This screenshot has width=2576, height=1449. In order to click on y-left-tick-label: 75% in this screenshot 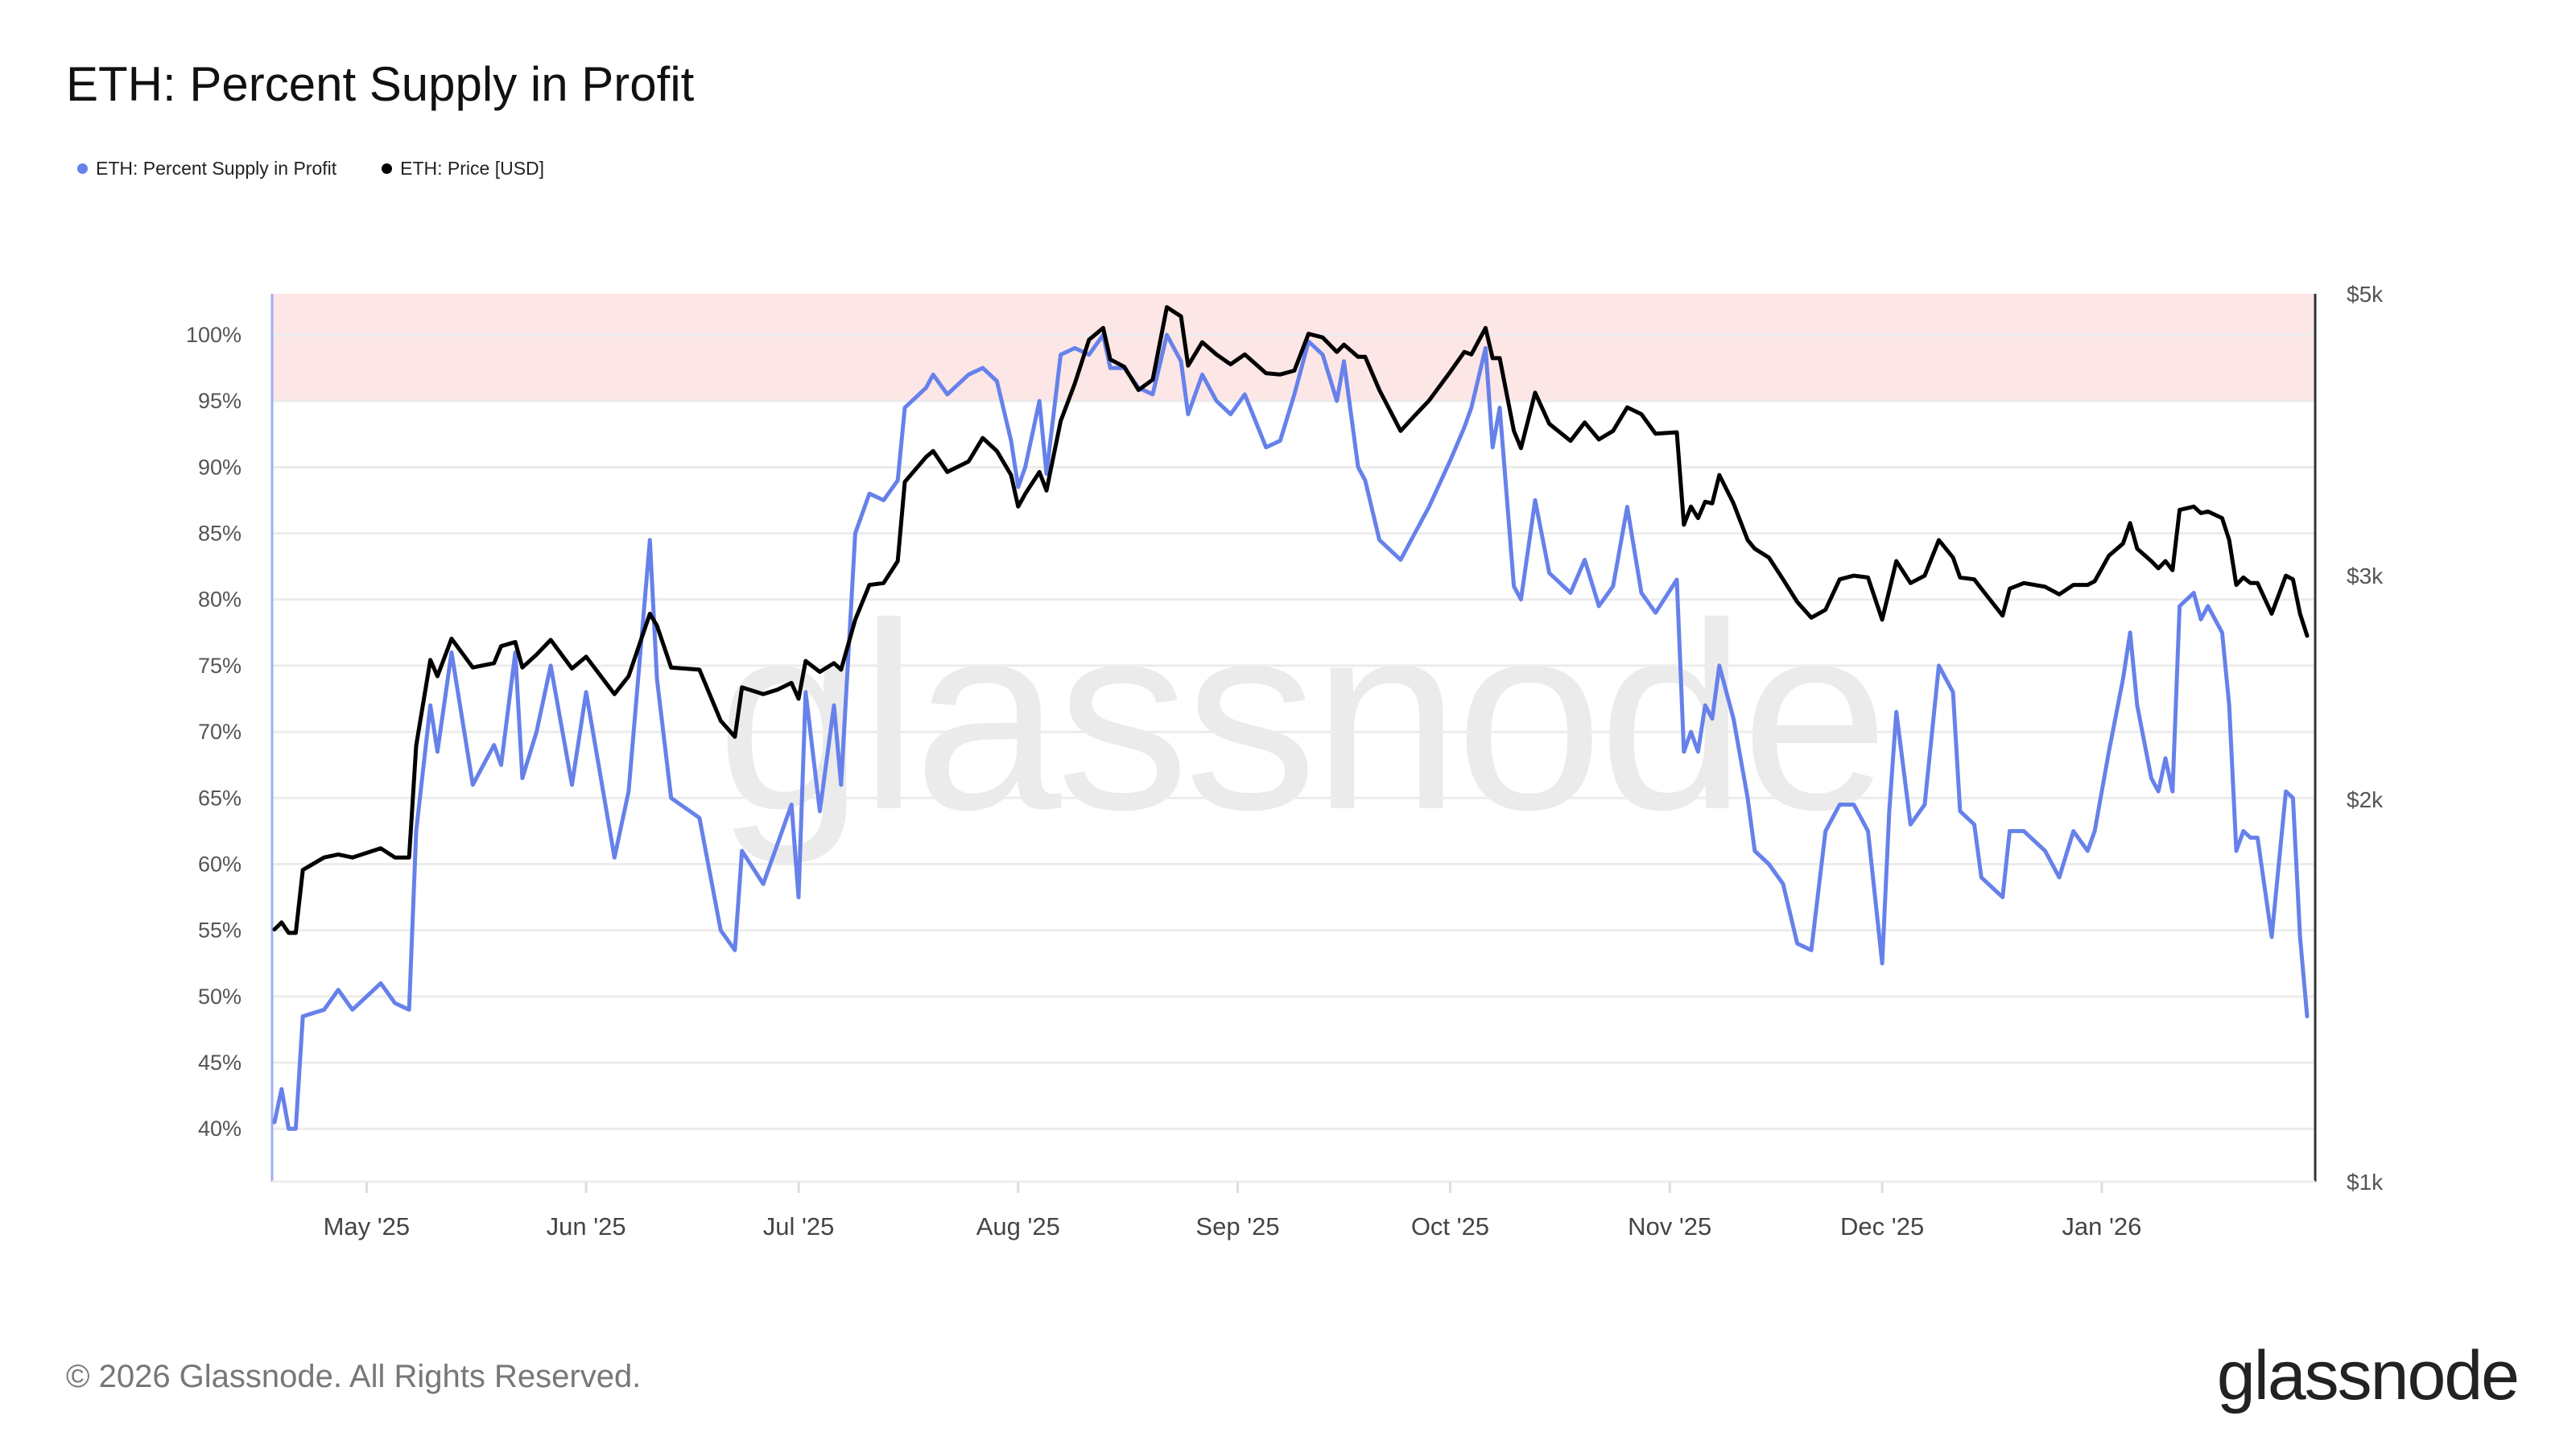, I will do `click(220, 666)`.